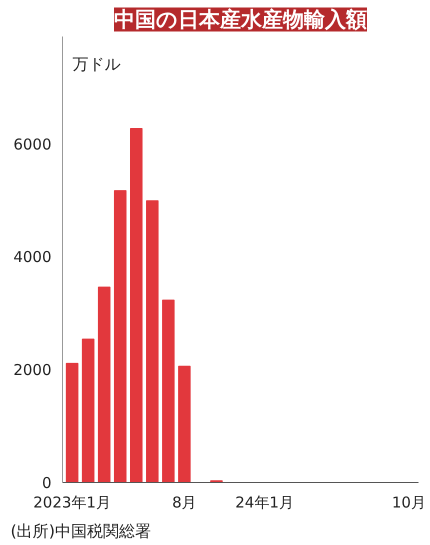 This screenshot has width=430, height=545. What do you see at coordinates (47, 483) in the screenshot?
I see `y-tick-label: 0` at bounding box center [47, 483].